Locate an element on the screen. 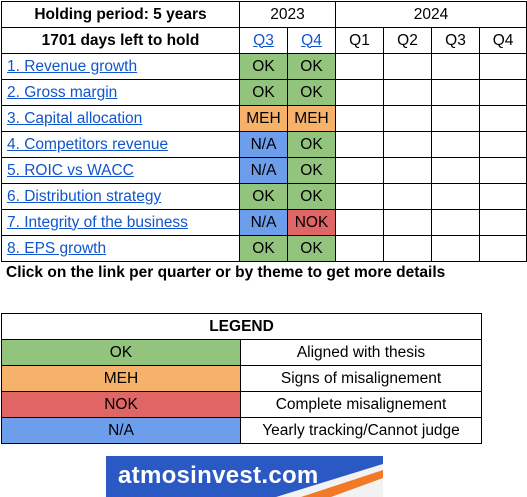 Image resolution: width=527 pixels, height=497 pixels. holding-period-label: Holding period: 5 years is located at coordinates (120, 14).